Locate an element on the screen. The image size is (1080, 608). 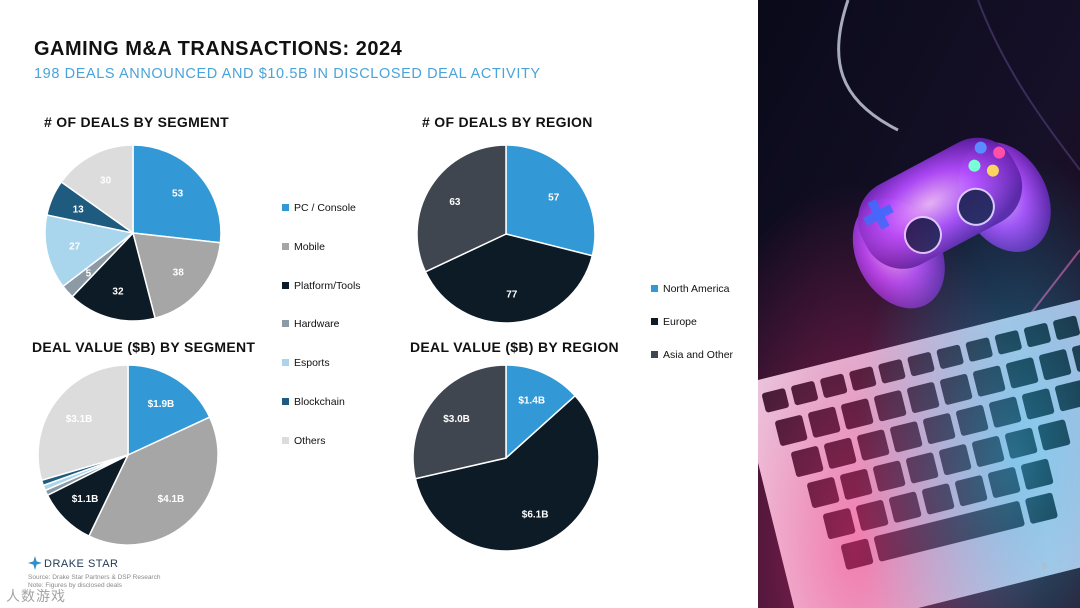
data-label: 30 is located at coordinates (106, 180).